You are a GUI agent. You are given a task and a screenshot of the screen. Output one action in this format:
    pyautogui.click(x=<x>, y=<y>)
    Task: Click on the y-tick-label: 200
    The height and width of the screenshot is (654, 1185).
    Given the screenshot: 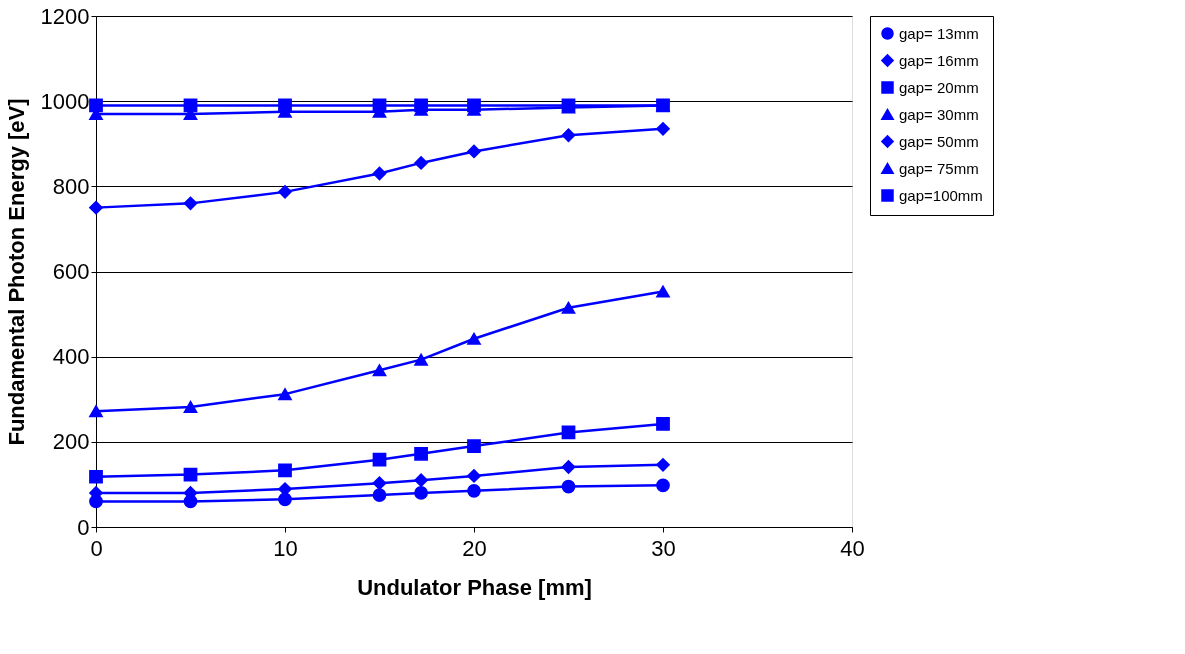 What is the action you would take?
    pyautogui.click(x=71, y=442)
    